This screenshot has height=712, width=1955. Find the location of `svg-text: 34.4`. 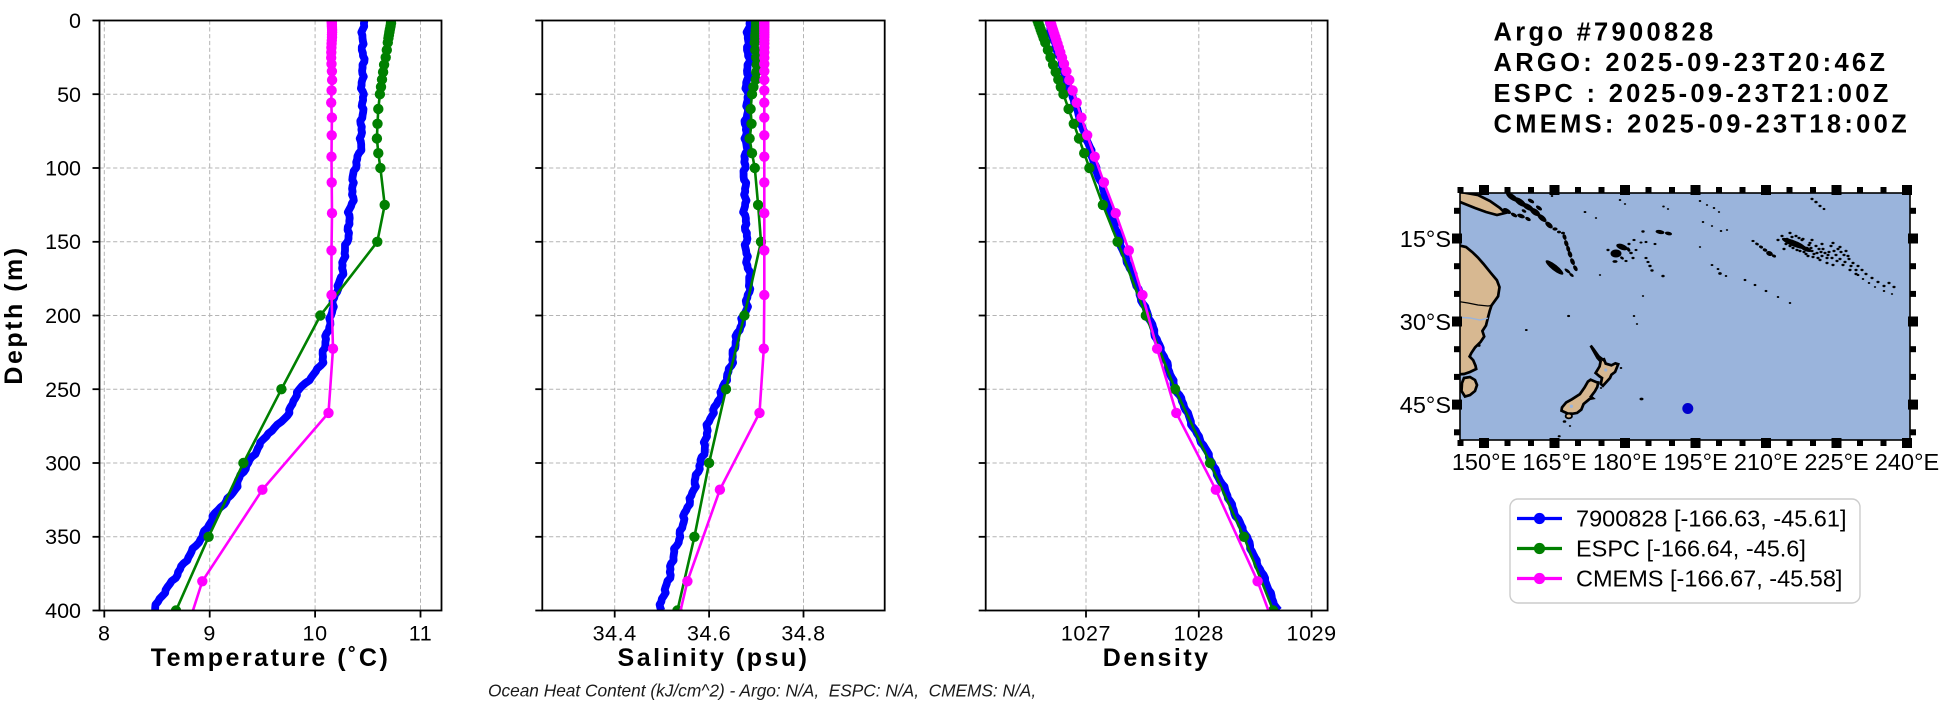

svg-text: 34.4 is located at coordinates (615, 634).